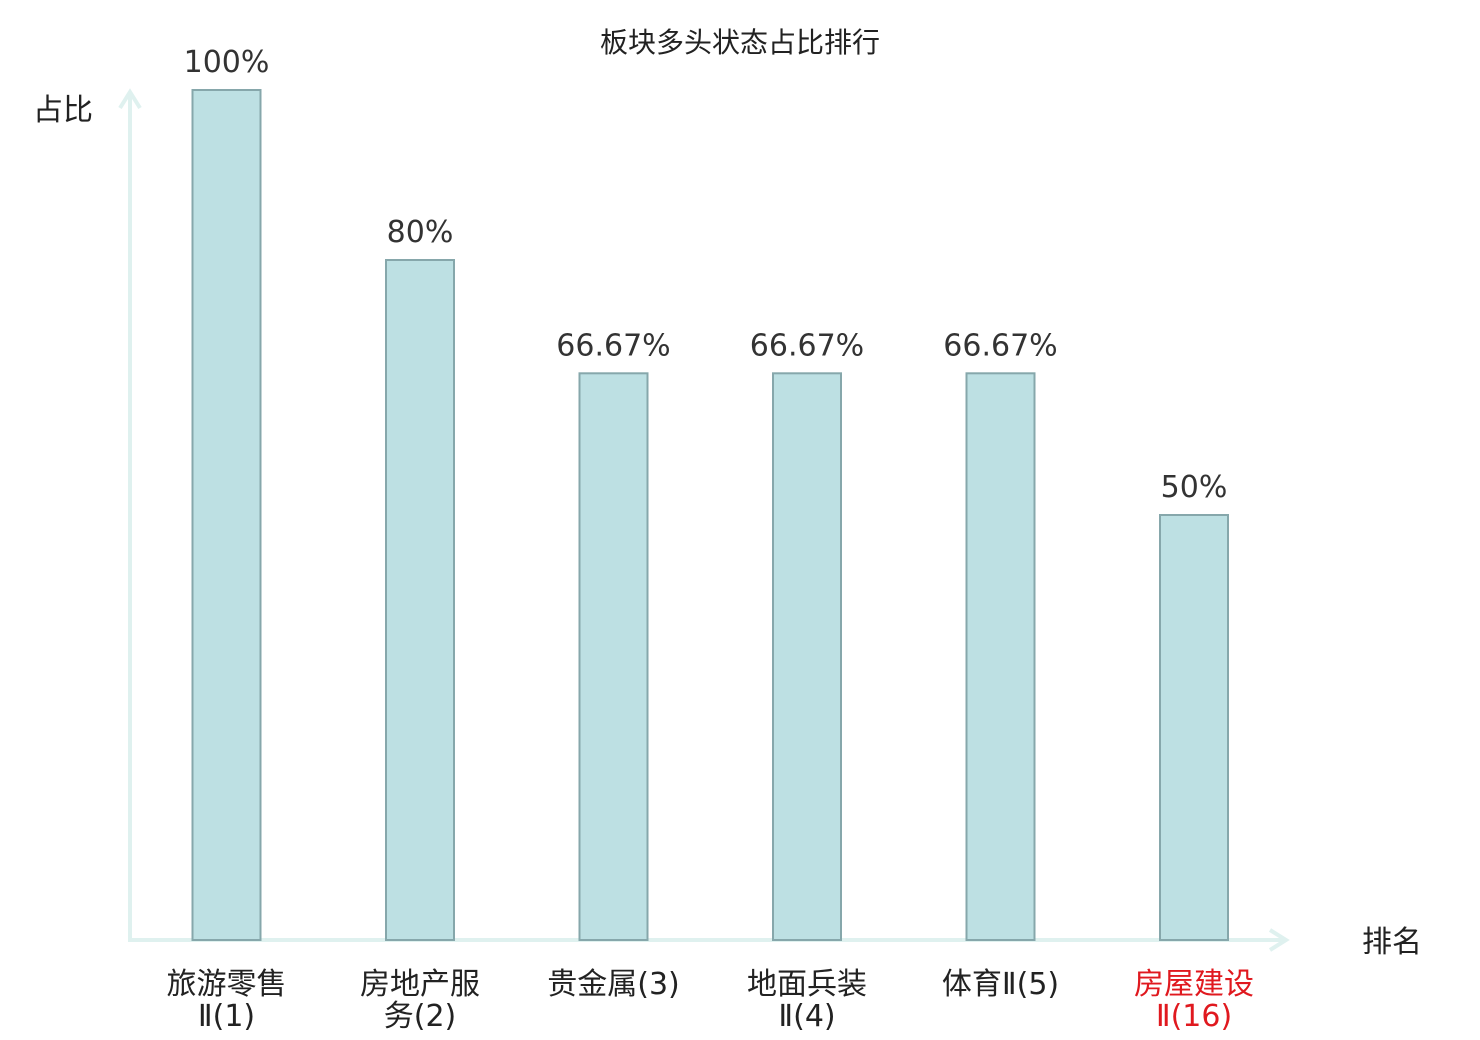 This screenshot has width=1480, height=1040. Describe the element at coordinates (420, 232) in the screenshot. I see `data-label: 80%` at that location.